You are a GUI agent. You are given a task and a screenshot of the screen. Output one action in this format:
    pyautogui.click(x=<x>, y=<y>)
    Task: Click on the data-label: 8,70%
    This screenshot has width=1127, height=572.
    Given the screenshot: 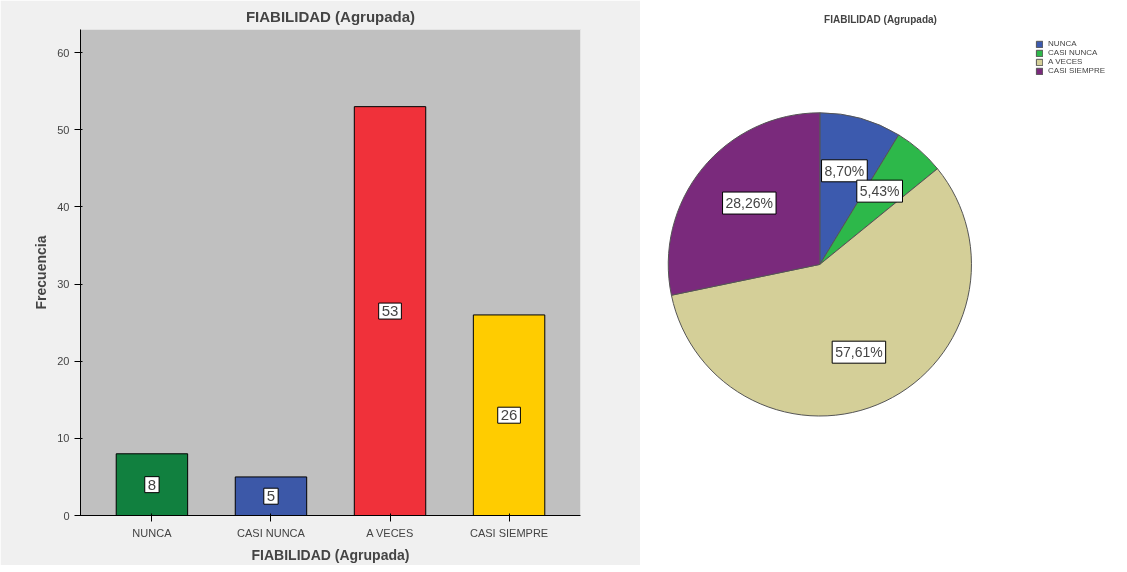 What is the action you would take?
    pyautogui.click(x=844, y=170)
    